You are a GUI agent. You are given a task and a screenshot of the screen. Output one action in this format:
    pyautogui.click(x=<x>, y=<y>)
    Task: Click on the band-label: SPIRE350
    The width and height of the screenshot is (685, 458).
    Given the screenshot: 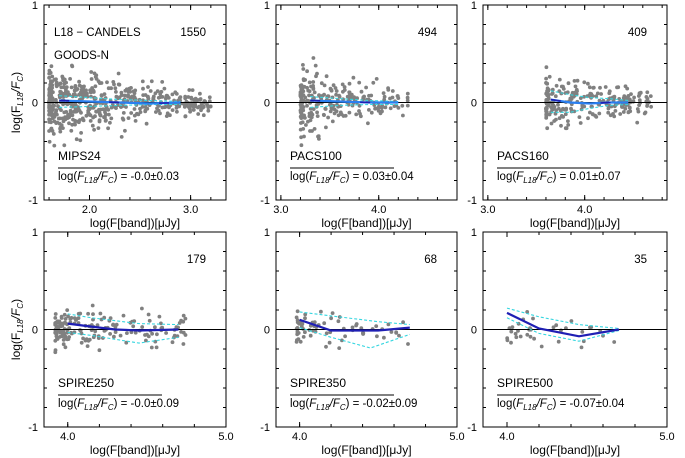 What is the action you would take?
    pyautogui.click(x=318, y=383)
    